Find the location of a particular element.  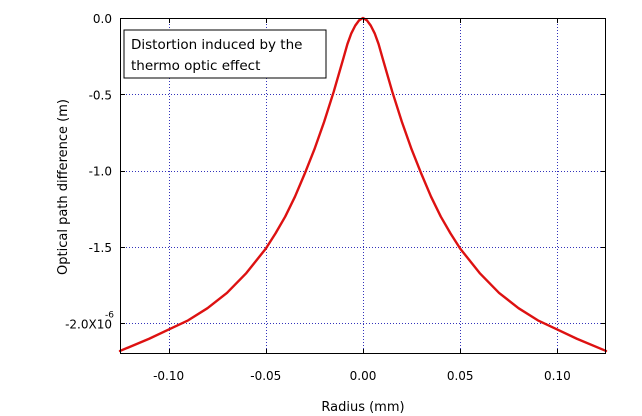

annotation-frame is located at coordinates (225, 54).